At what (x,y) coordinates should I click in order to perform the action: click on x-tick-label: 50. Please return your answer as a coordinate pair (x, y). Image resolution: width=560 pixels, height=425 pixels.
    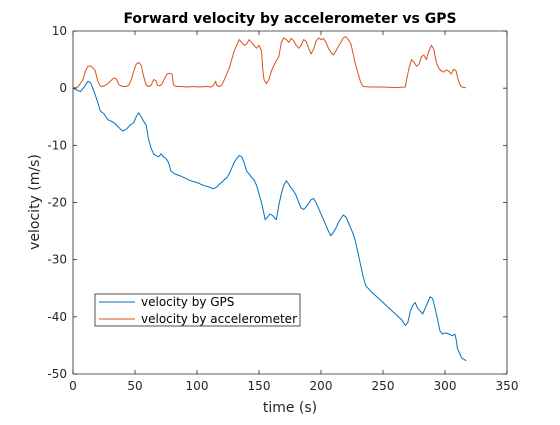
    Looking at the image, I should click on (134, 386).